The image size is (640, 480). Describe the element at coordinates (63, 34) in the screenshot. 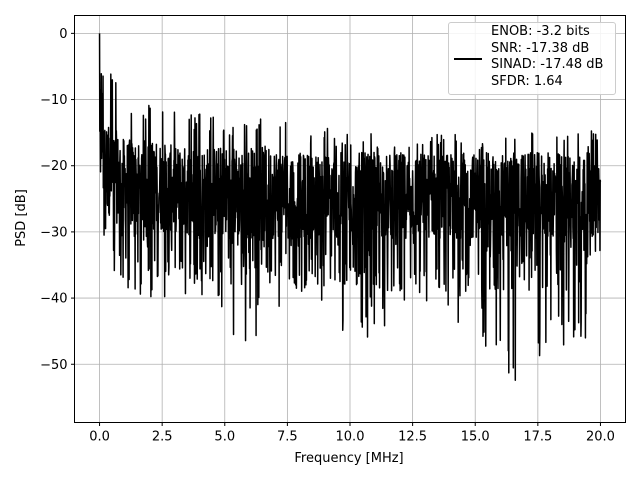

I see `y-tick-label: 0` at that location.